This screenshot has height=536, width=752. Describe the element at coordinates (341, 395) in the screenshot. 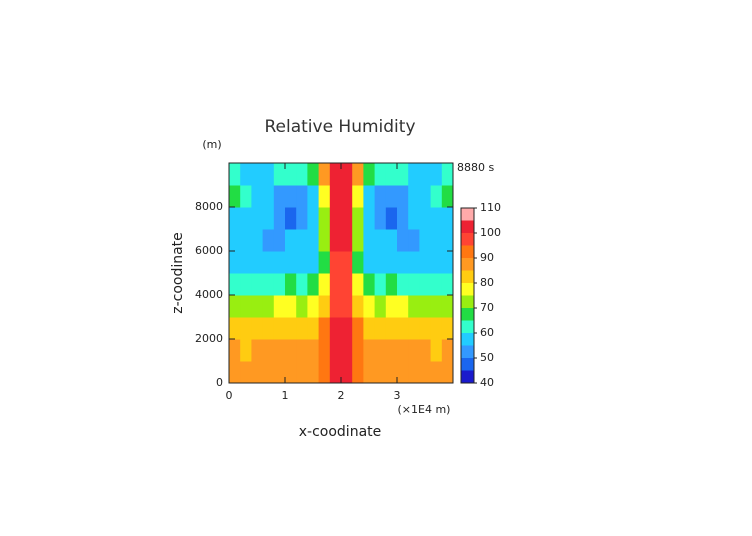

I see `x-tick-label: 2` at that location.